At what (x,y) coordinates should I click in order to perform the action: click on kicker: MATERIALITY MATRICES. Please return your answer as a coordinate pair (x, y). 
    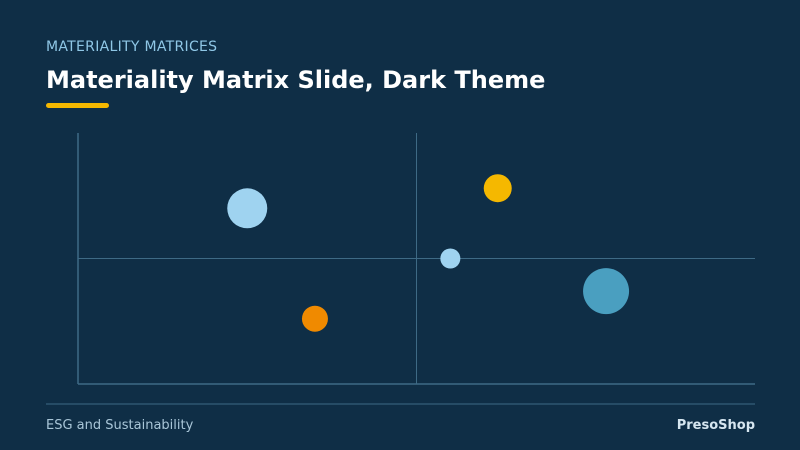
    Looking at the image, I should click on (131, 47).